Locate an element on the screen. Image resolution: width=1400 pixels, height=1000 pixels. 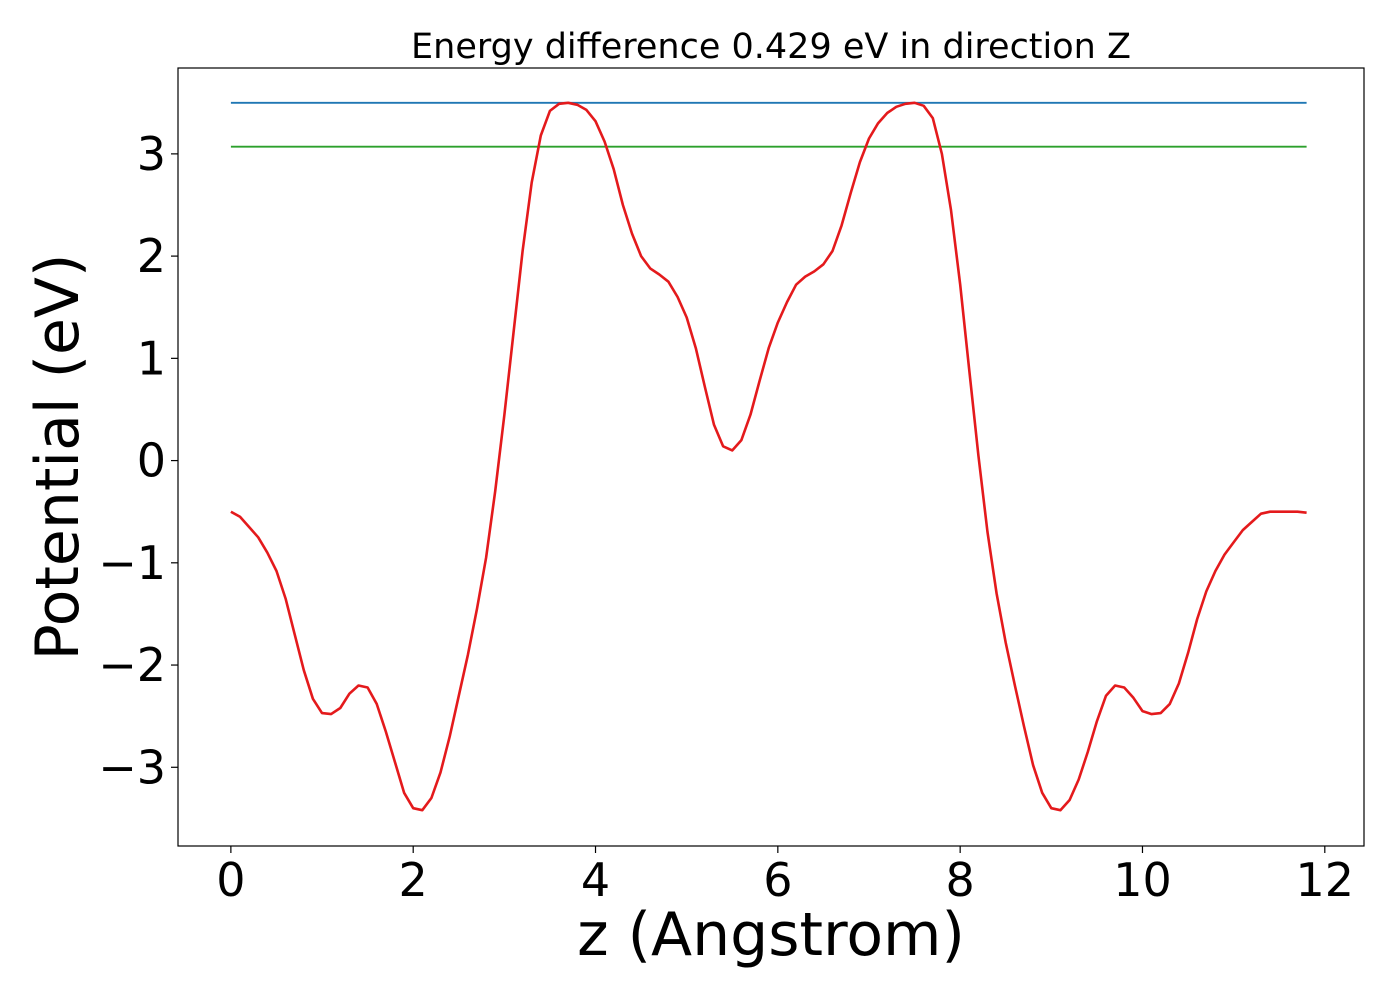
y-tick-label: −3 is located at coordinates (132, 767).